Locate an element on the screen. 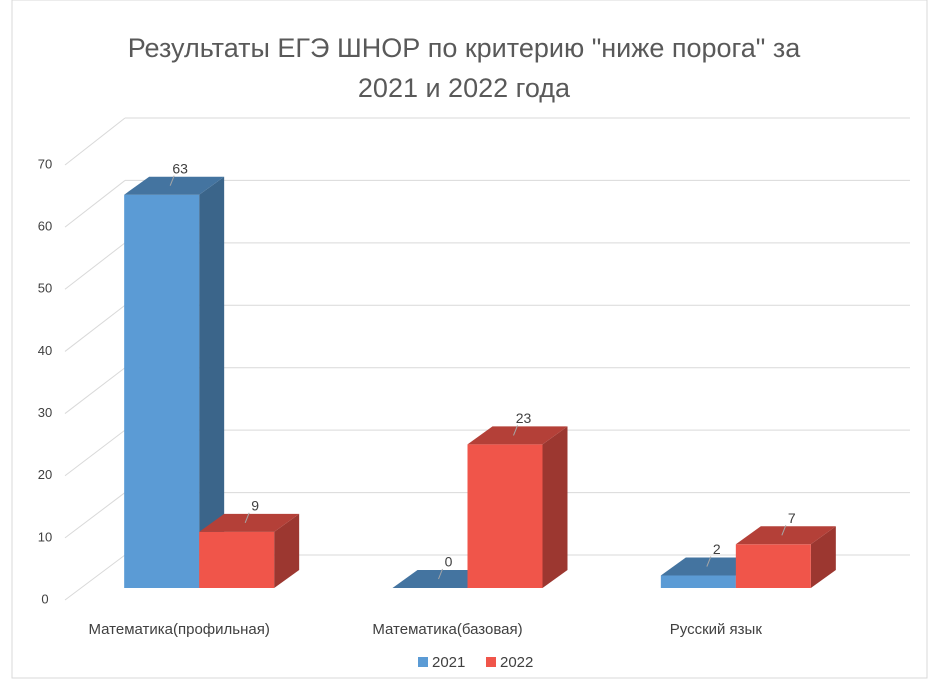  legend-label: 2021 is located at coordinates (448, 662).